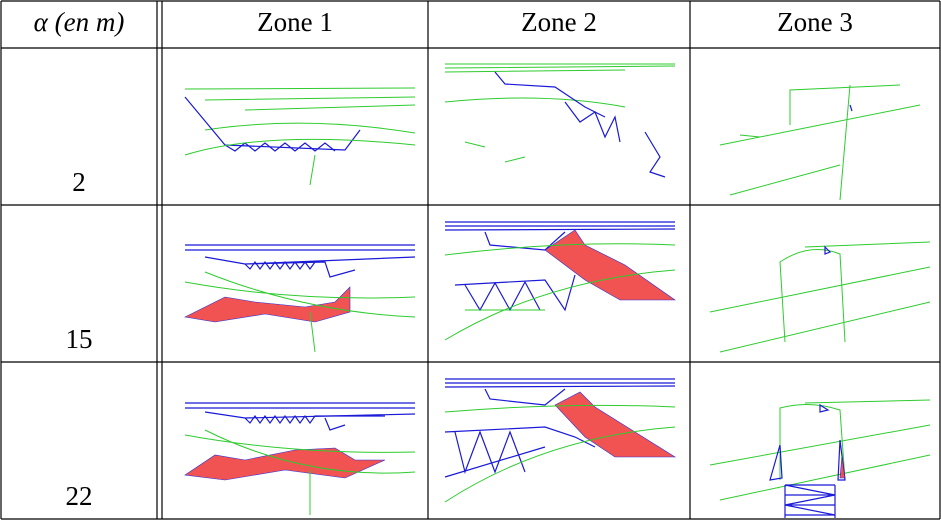 The height and width of the screenshot is (520, 941). Describe the element at coordinates (79, 339) in the screenshot. I see `alpha-value: 15` at that location.